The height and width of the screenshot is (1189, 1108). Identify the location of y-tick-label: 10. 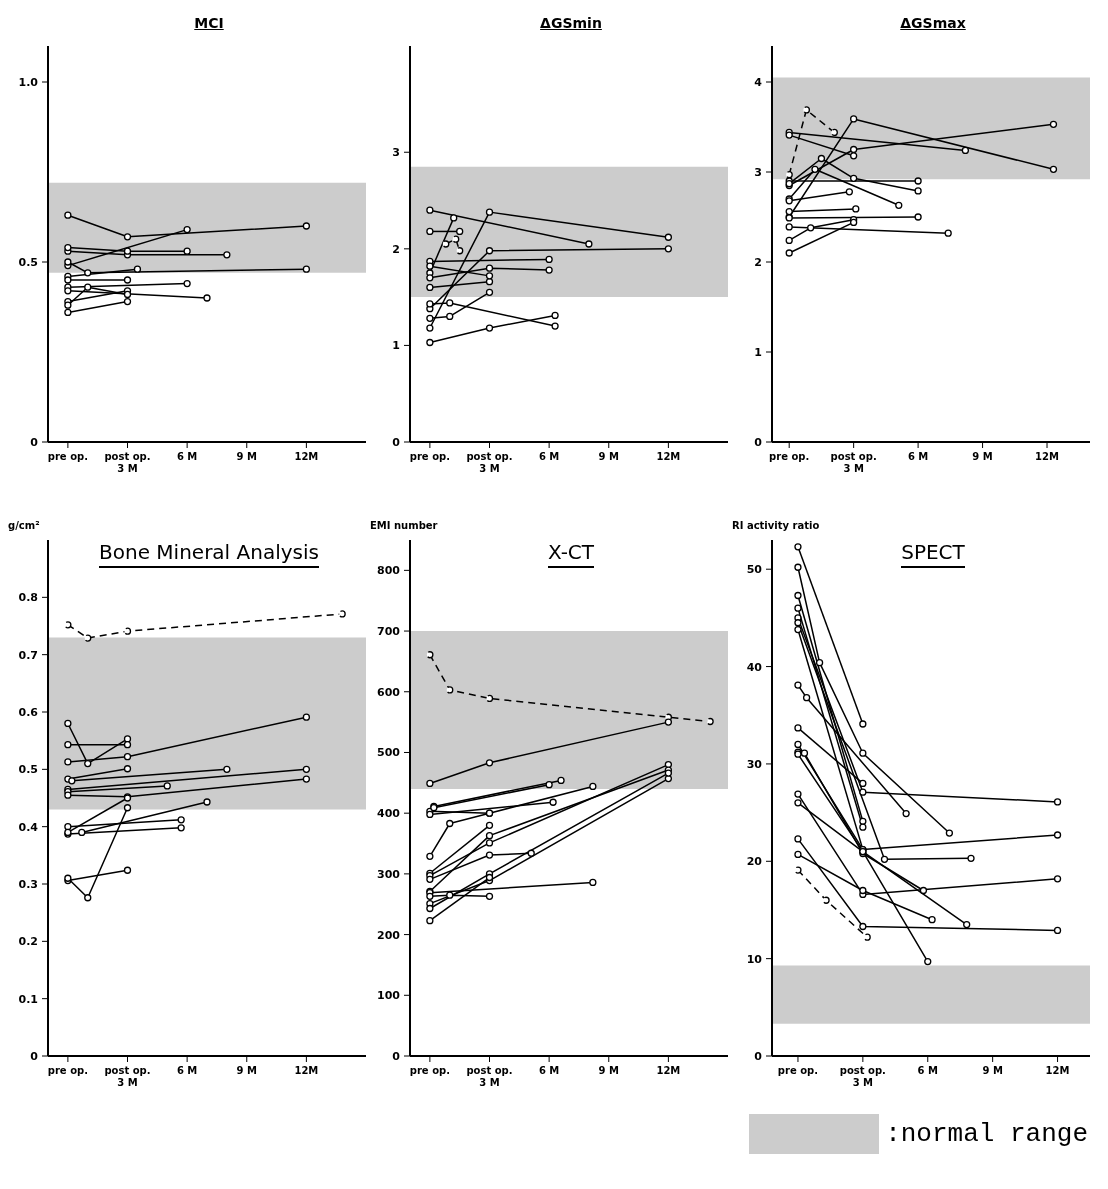
(754, 959).